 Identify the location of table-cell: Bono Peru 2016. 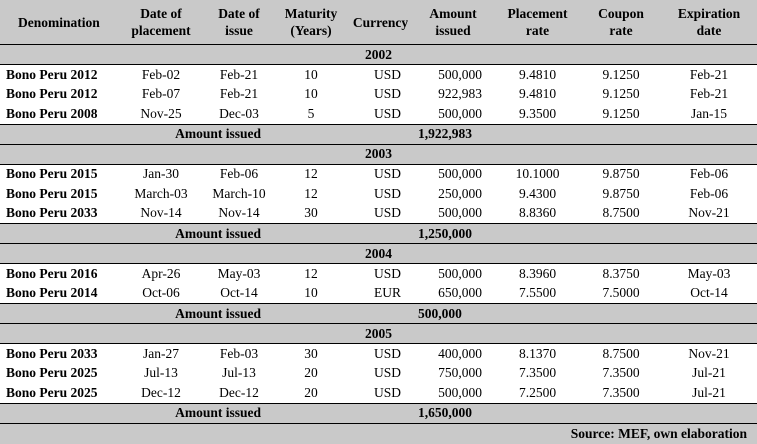
(58, 273).